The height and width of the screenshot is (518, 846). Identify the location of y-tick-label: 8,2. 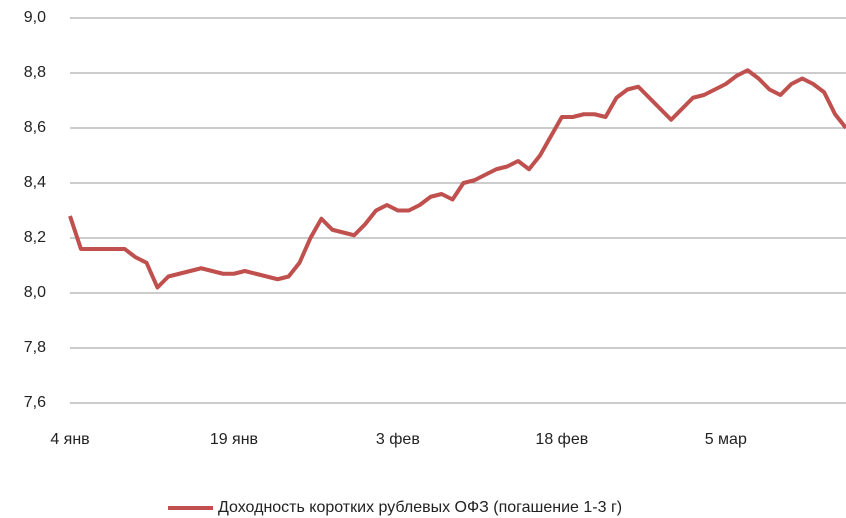
(35, 237).